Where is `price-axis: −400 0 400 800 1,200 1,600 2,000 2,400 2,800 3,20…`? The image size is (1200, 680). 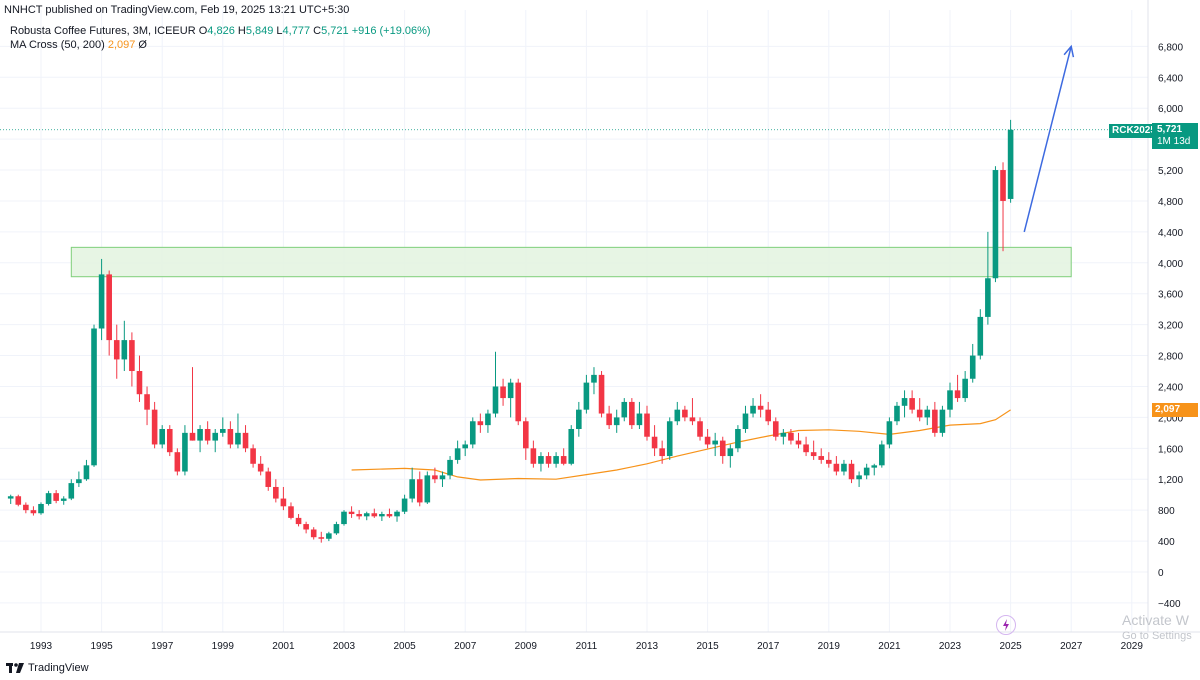
price-axis: −400 0 400 800 1,200 1,600 2,000 2,400 2,800 3,20… is located at coordinates (1165, 316).